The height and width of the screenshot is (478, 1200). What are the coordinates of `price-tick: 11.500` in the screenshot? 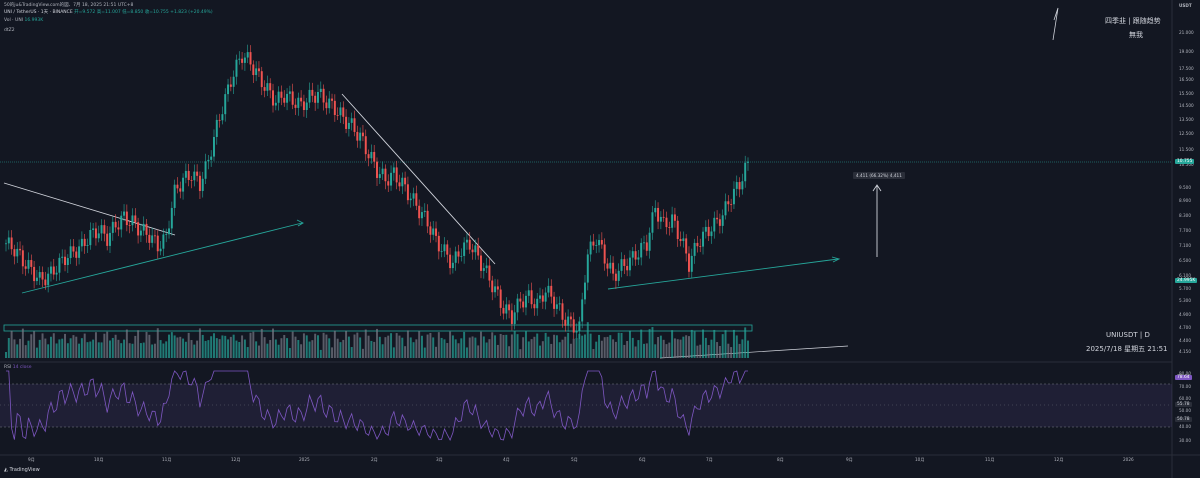 It's located at (1186, 149).